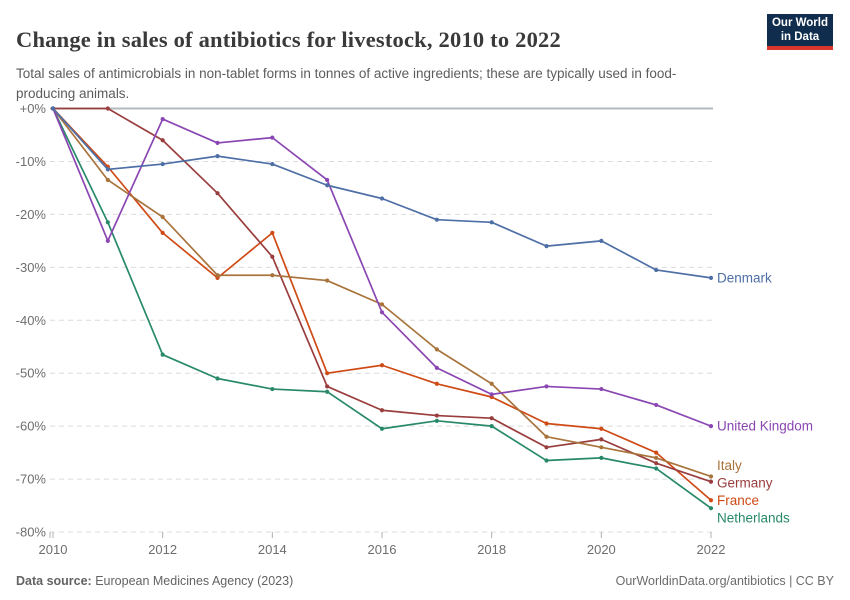  What do you see at coordinates (31, 214) in the screenshot?
I see `y-tick-label: -20%` at bounding box center [31, 214].